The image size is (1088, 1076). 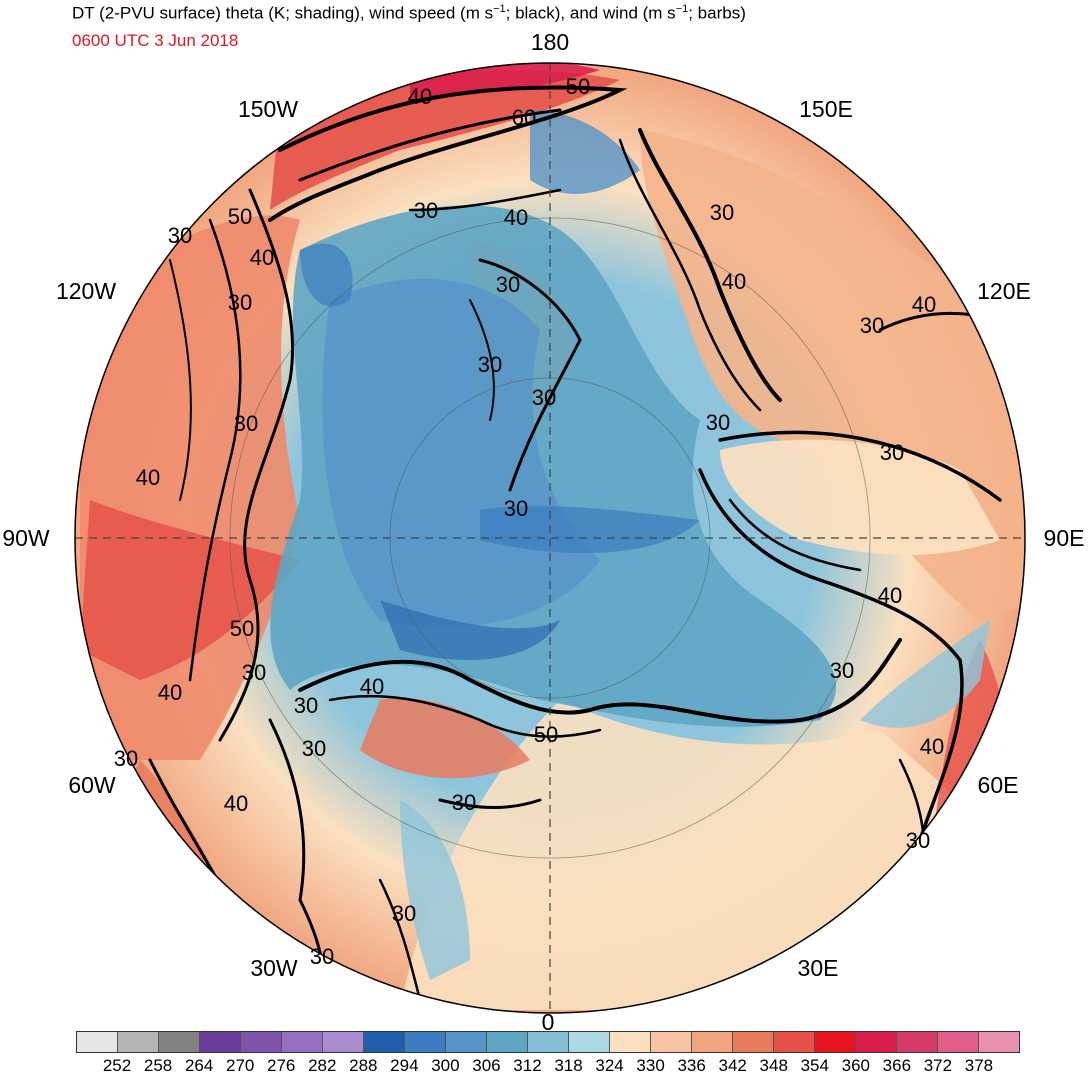 I want to click on colorbar-tick-label: 252, so click(x=117, y=1065).